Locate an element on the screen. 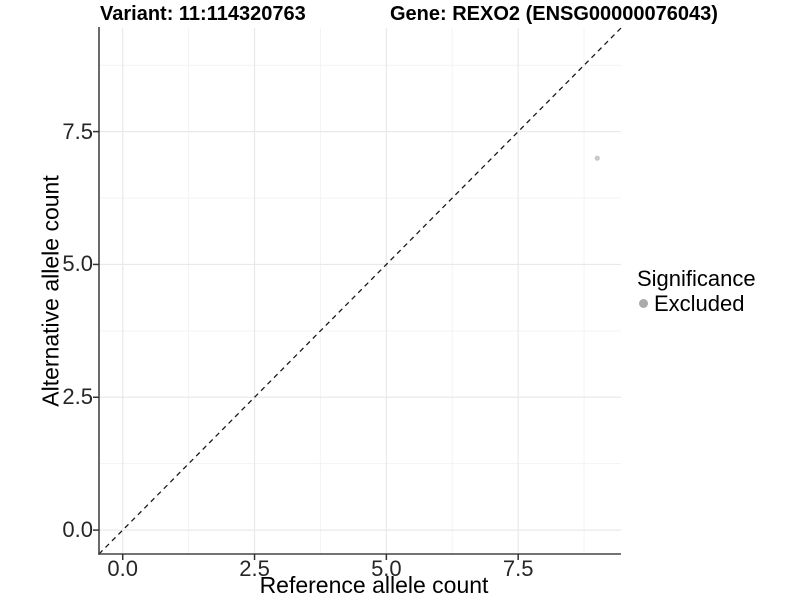  y-tick-label: 0.0 is located at coordinates (77, 530).